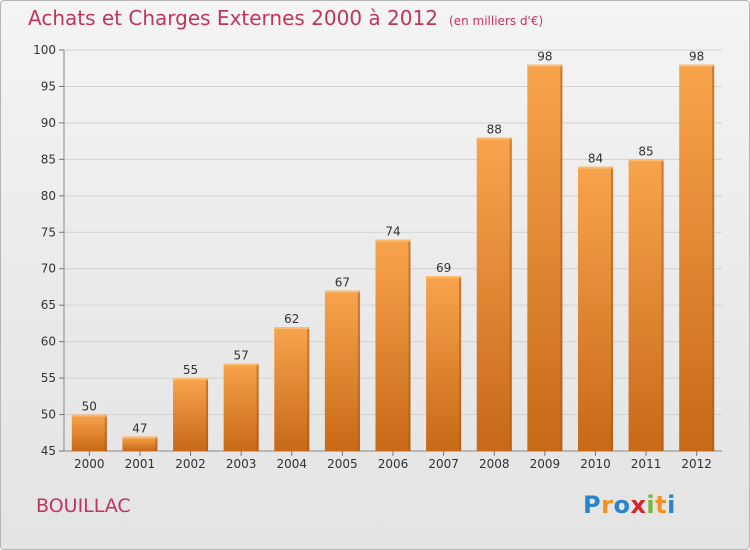 The height and width of the screenshot is (550, 750). I want to click on x-tick-label: 2007, so click(443, 464).